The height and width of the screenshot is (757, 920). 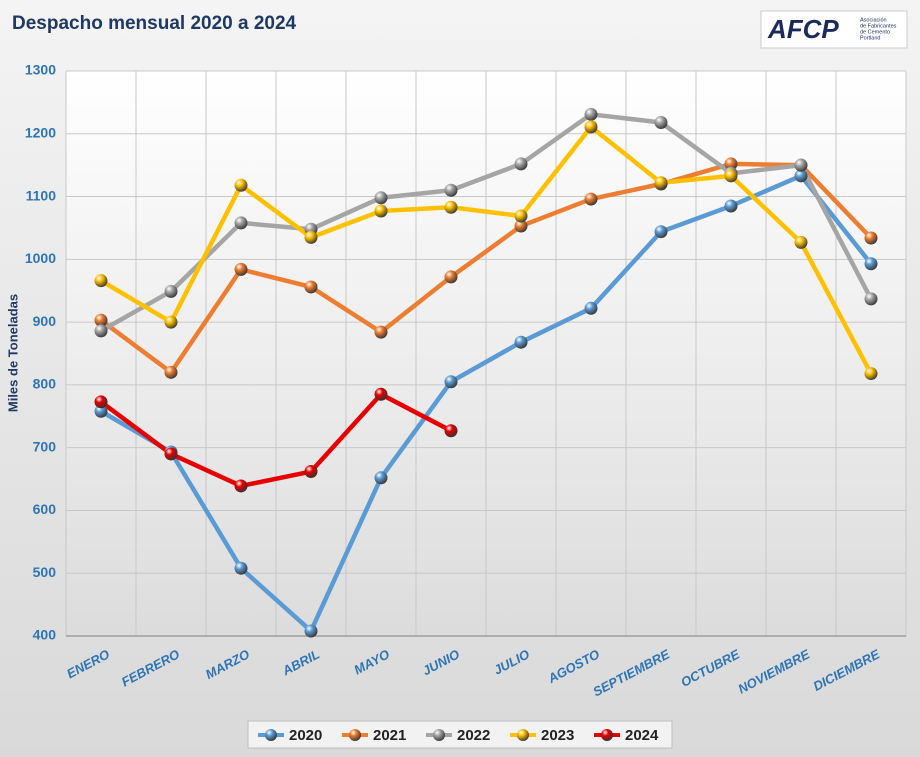 What do you see at coordinates (557, 735) in the screenshot?
I see `legend-label: 2023` at bounding box center [557, 735].